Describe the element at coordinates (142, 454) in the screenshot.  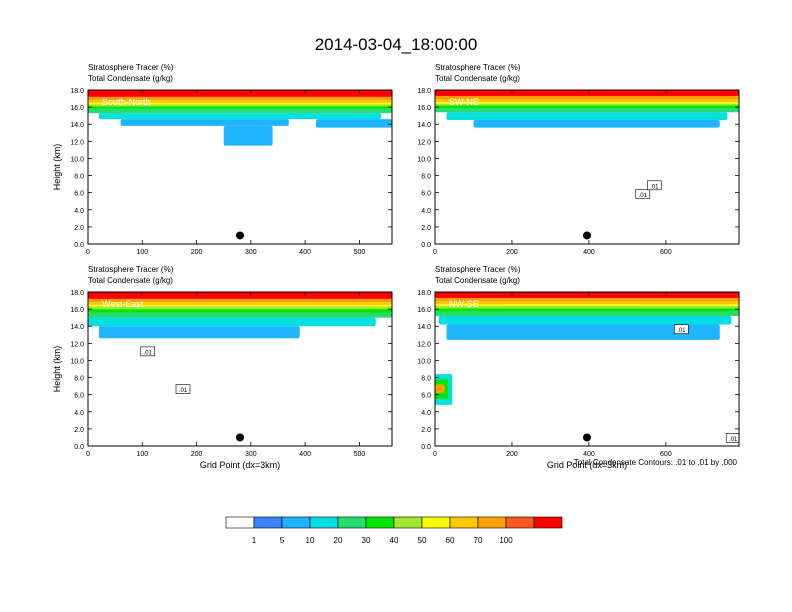
I see `x-tick-label: 100` at that location.